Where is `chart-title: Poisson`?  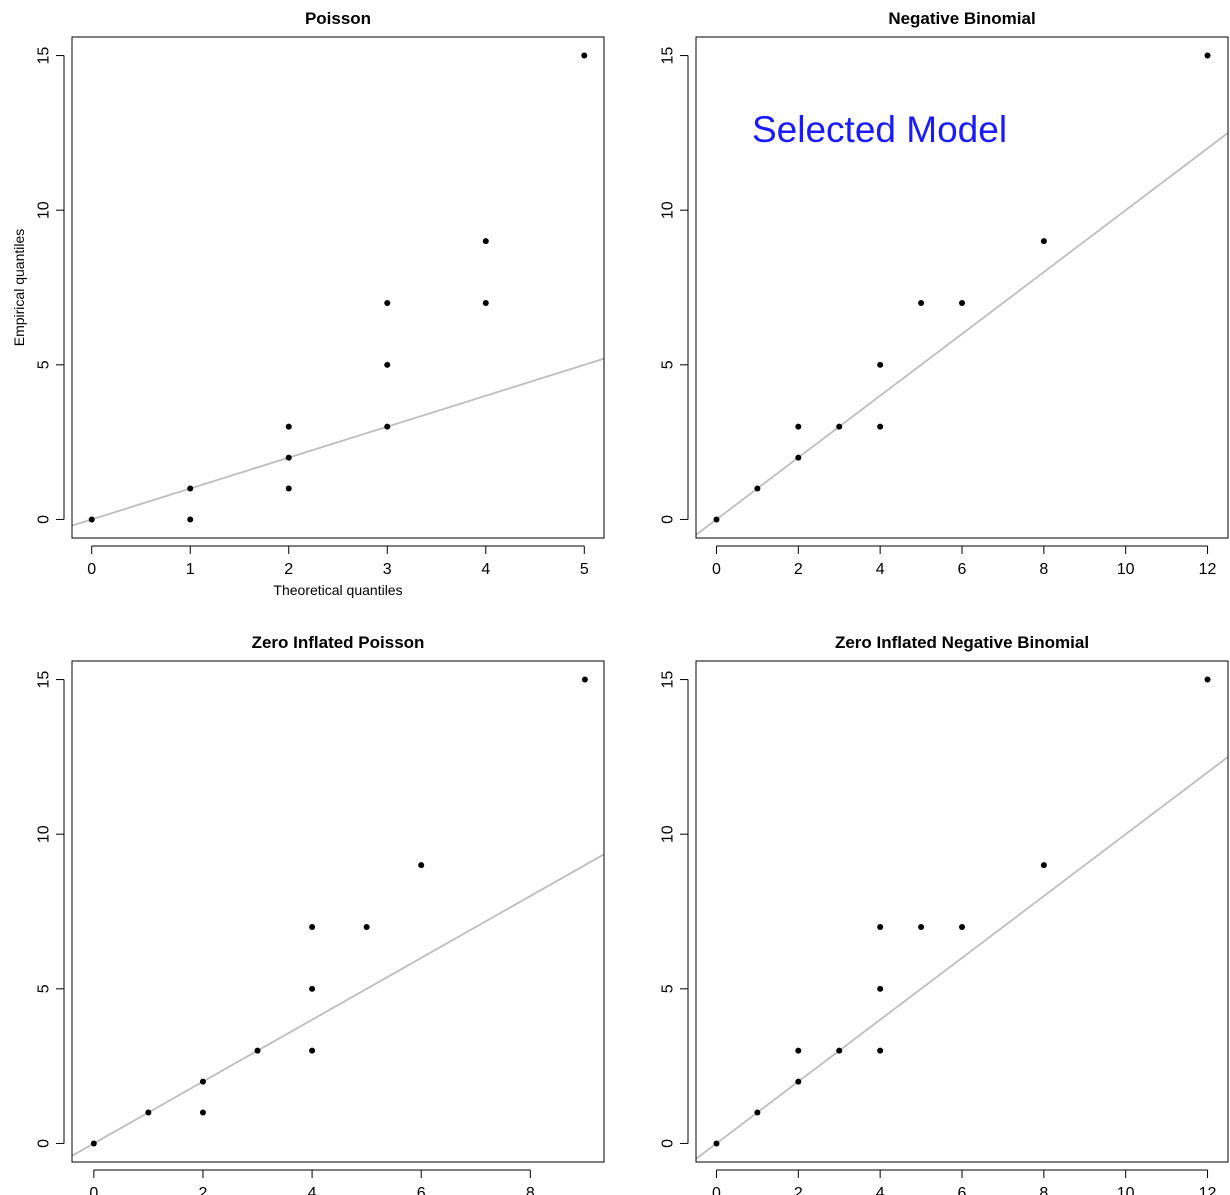
chart-title: Poisson is located at coordinates (338, 18).